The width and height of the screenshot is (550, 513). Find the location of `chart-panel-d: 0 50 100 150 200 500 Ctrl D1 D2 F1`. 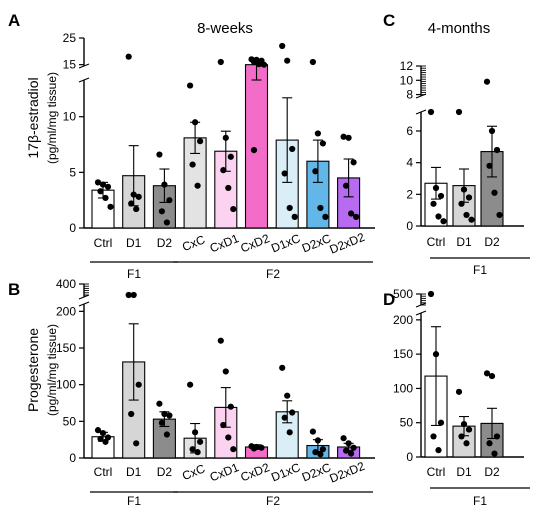

chart-panel-d: 0 50 100 150 200 500 Ctrl D1 D2 F1 is located at coordinates (461, 397).